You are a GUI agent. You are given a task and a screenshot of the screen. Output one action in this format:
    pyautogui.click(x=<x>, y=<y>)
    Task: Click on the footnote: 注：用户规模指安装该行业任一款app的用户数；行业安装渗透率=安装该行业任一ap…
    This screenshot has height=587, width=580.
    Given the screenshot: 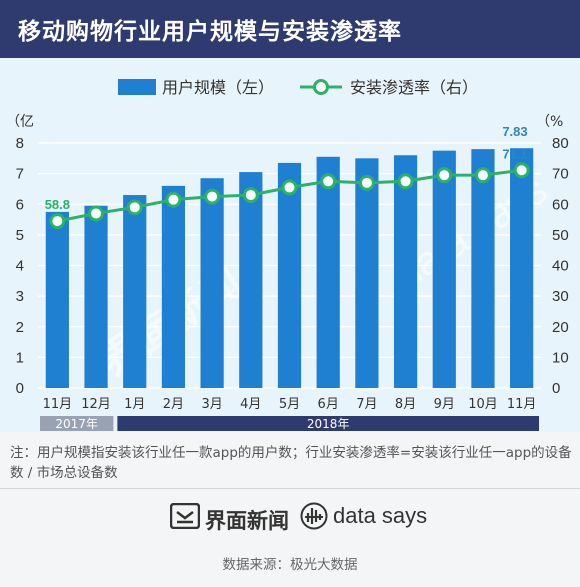 What is the action you would take?
    pyautogui.click(x=291, y=463)
    